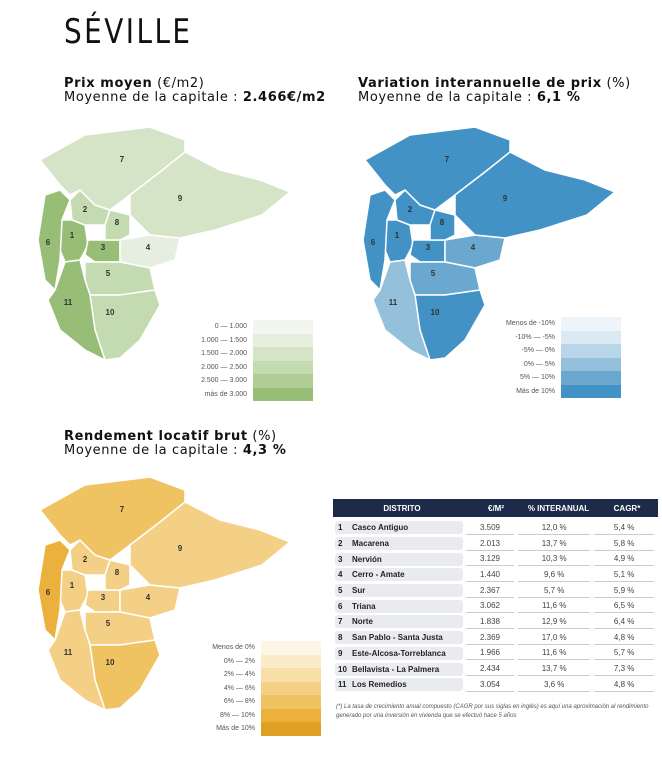  What do you see at coordinates (249, 340) in the screenshot?
I see `legend-row: 1.000 — 1.500` at bounding box center [249, 340].